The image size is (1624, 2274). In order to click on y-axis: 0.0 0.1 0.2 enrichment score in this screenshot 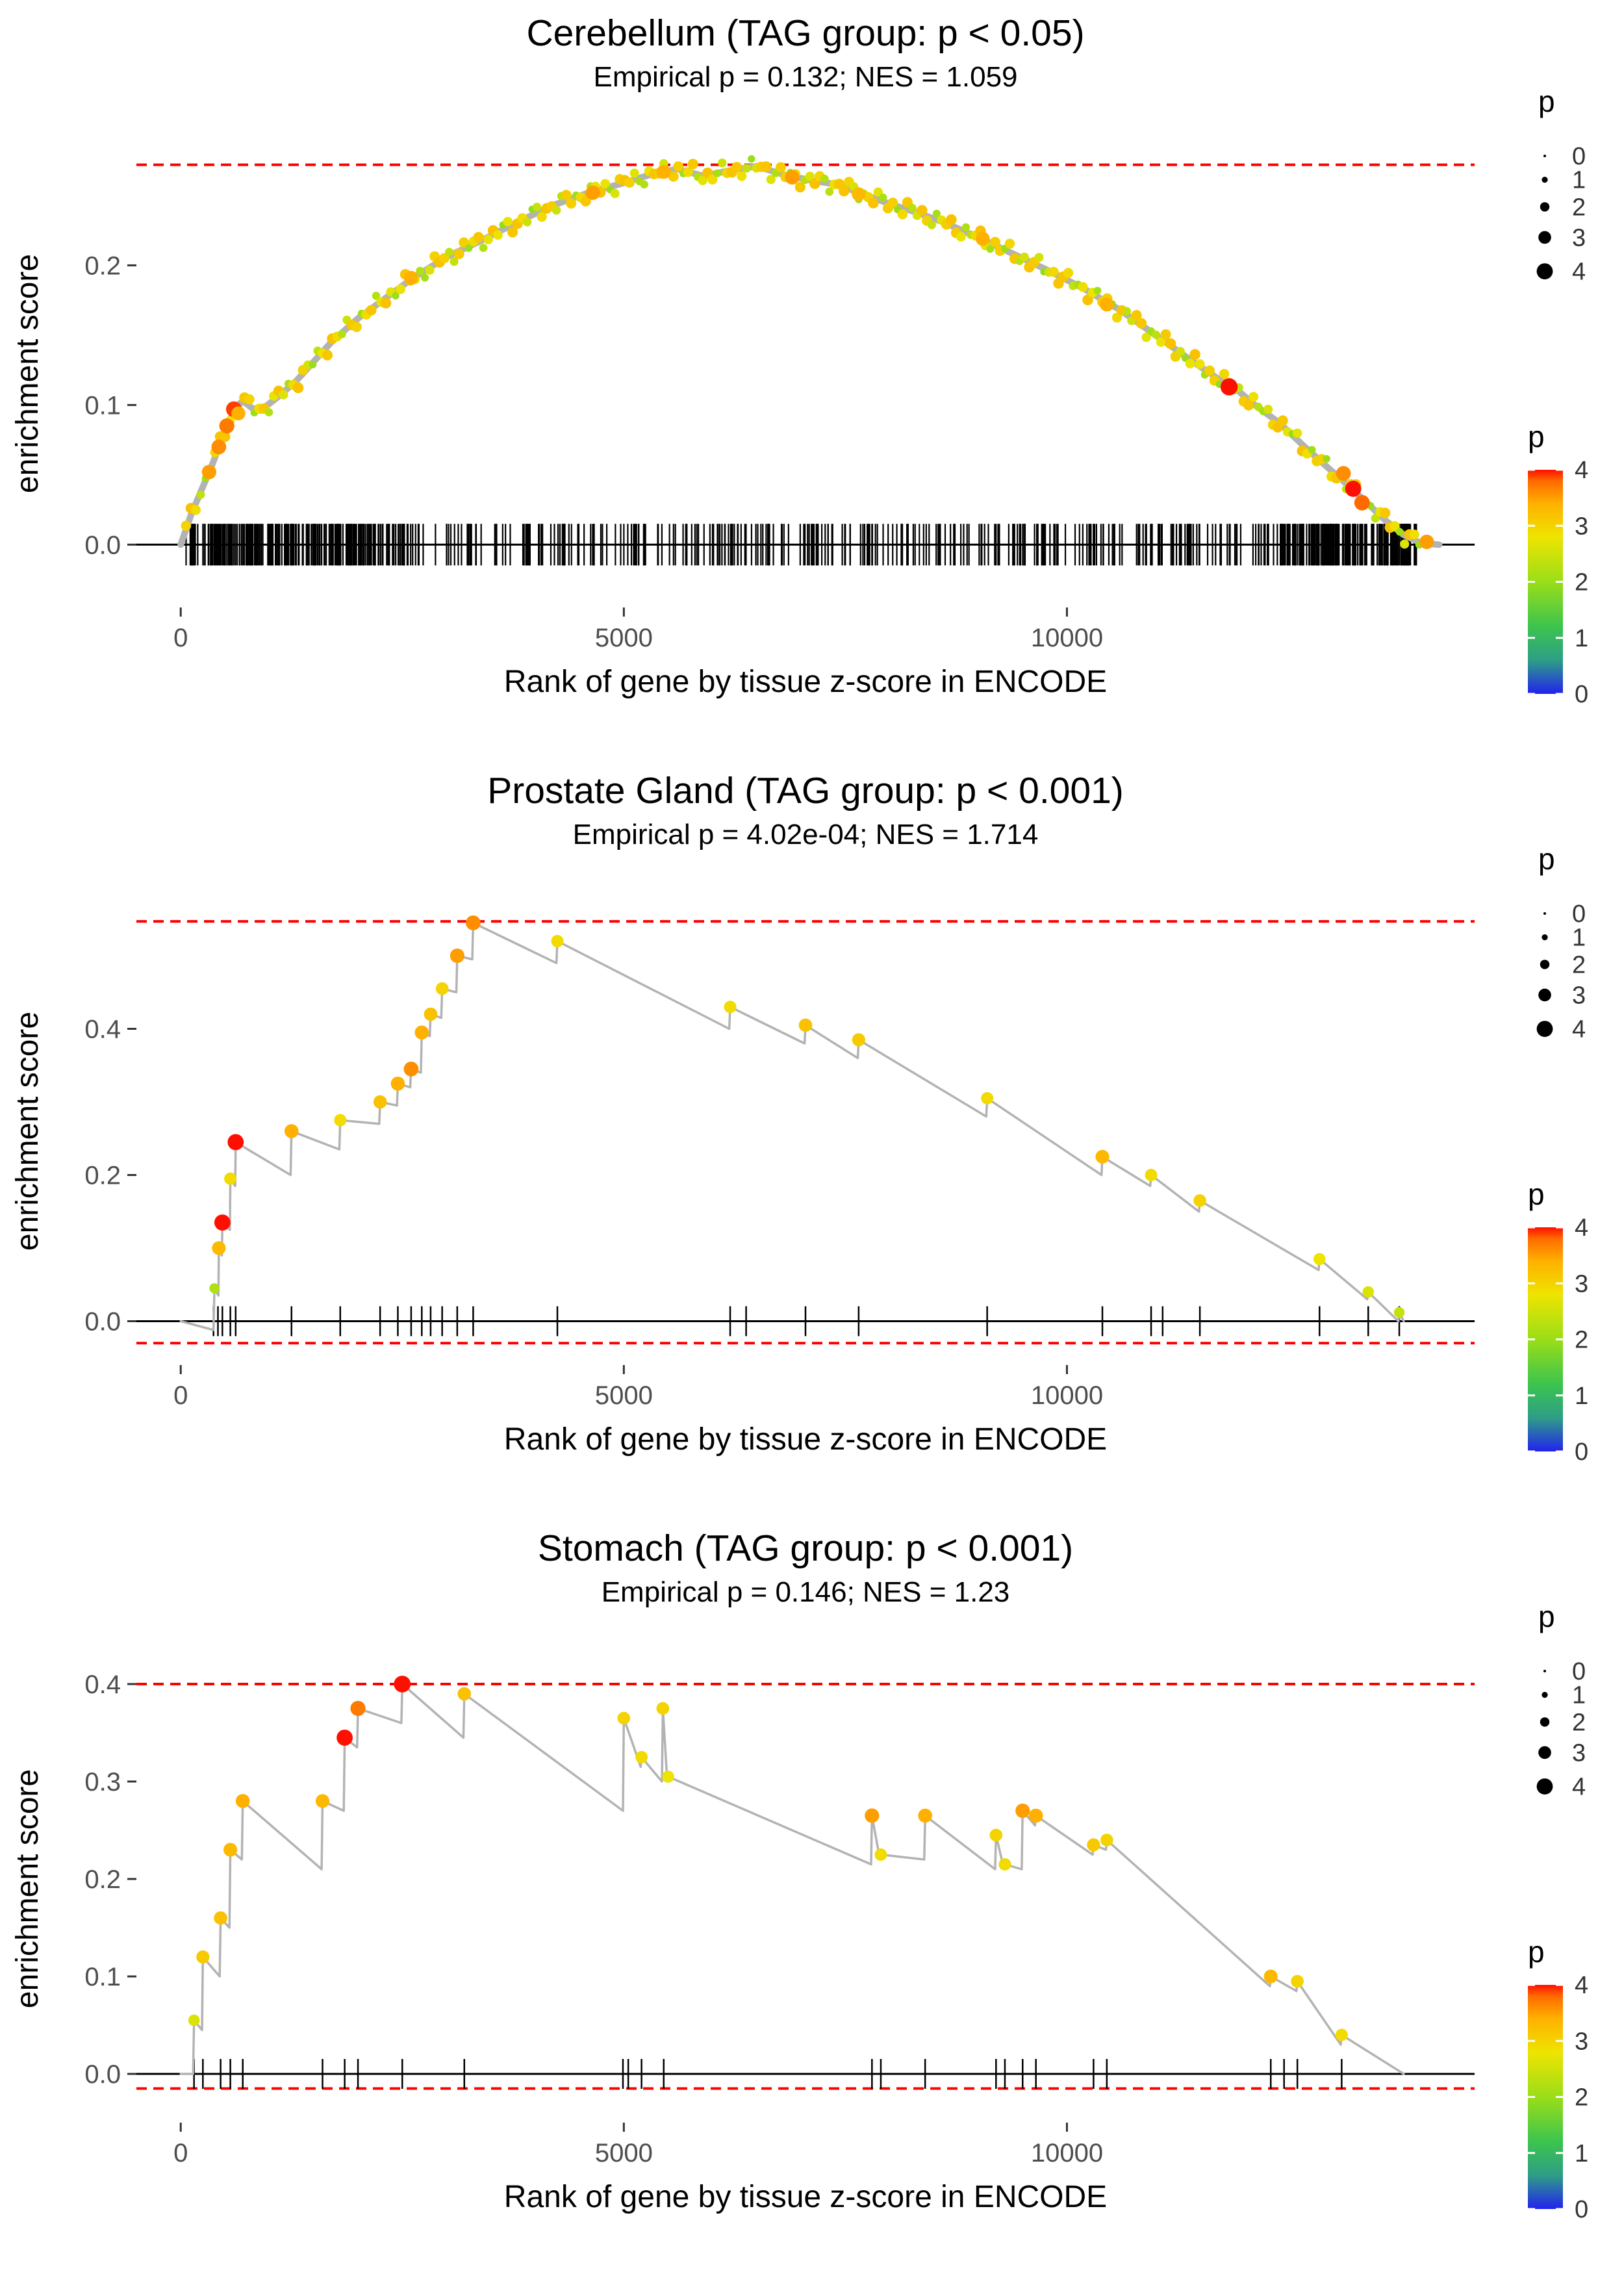, I will do `click(73, 405)`.